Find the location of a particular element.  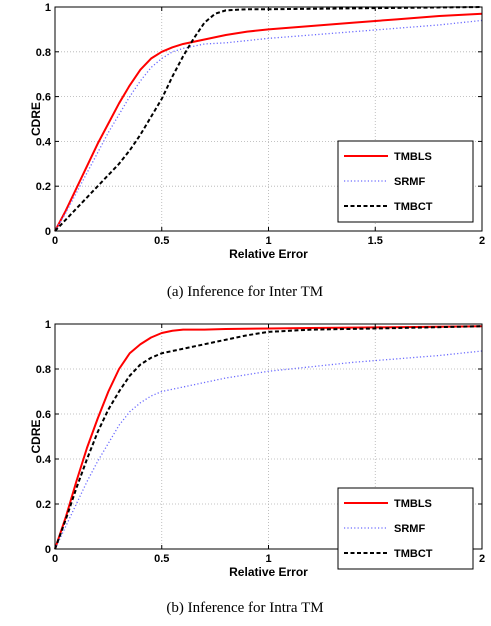

figure-caption: (b) Inference for Intra TM is located at coordinates (244, 608).